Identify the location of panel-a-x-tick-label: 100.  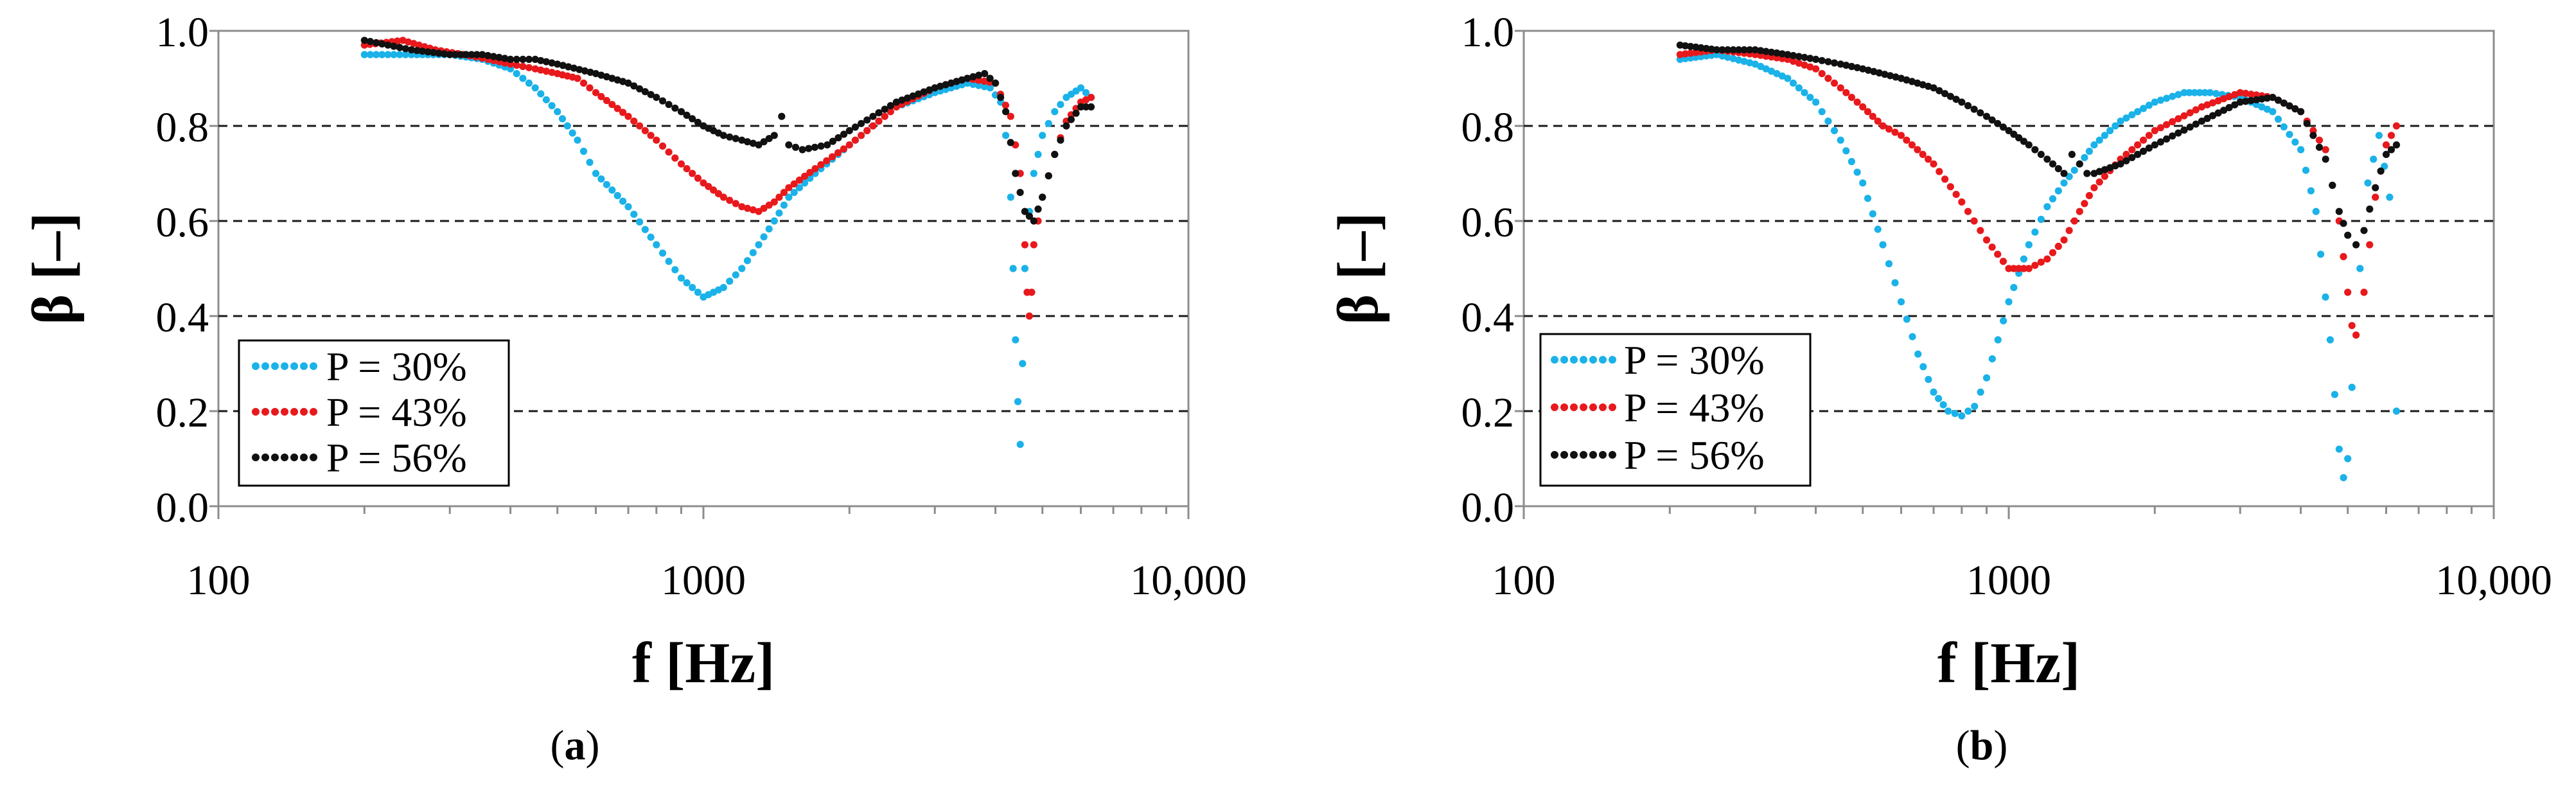
(219, 581).